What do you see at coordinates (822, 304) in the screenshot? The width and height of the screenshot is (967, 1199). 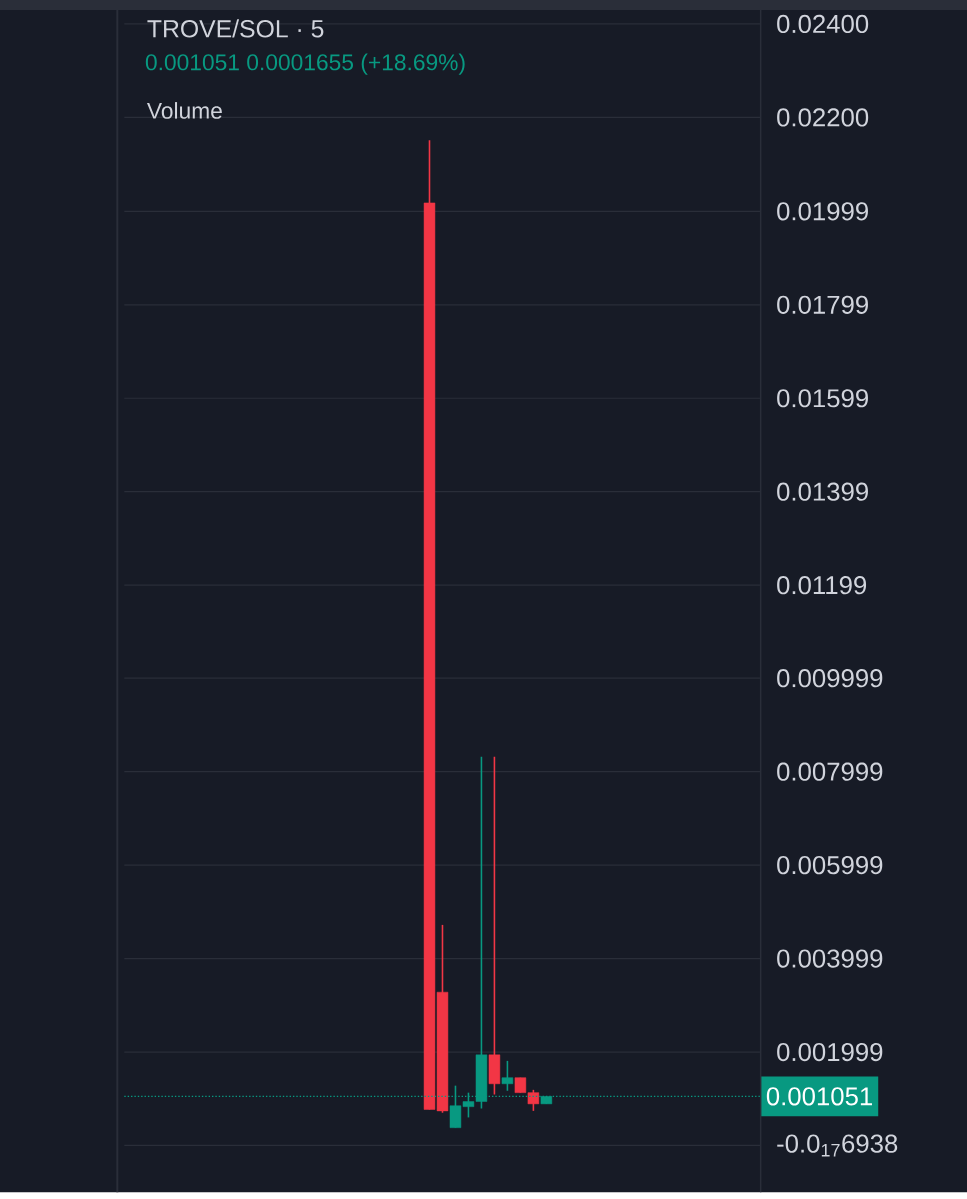 I see `y-tick-label: 0.01799` at bounding box center [822, 304].